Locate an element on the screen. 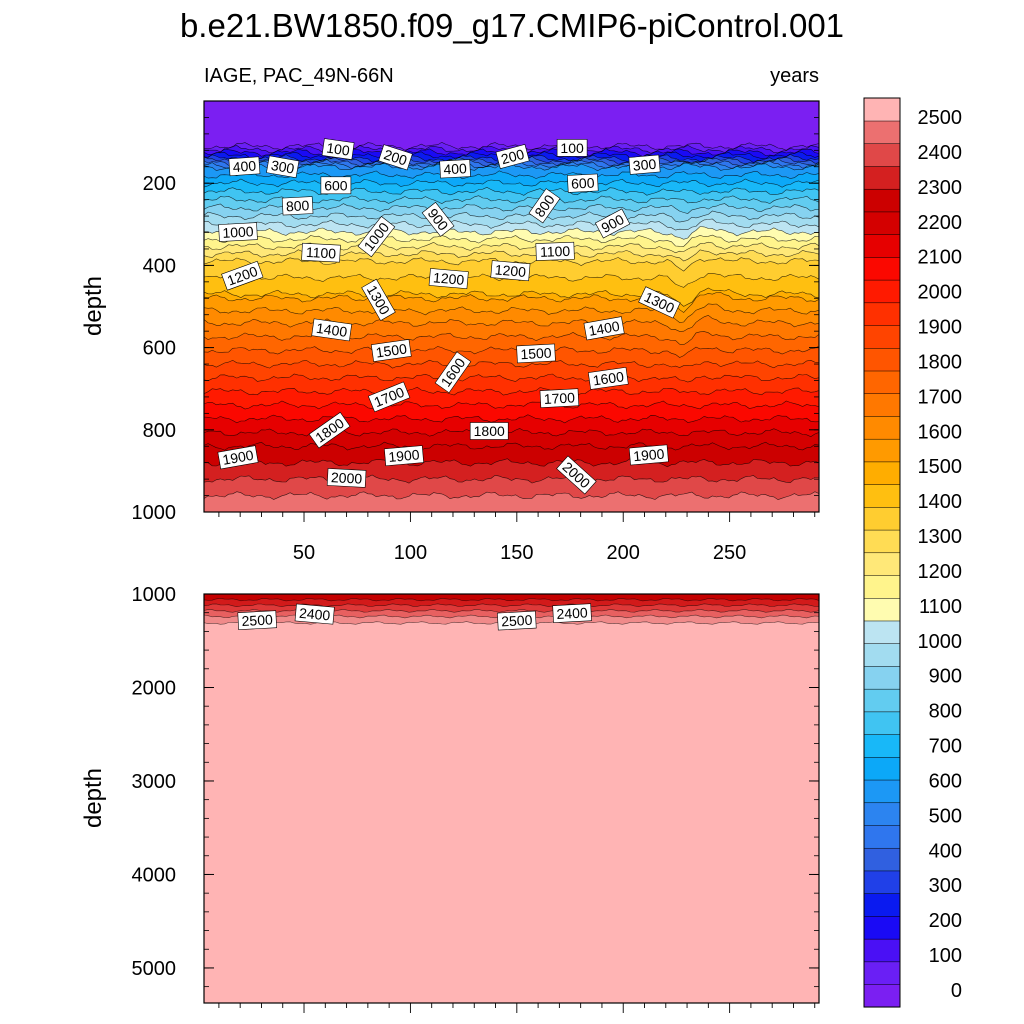 The image size is (1024, 1024). x-tick-label: 200 is located at coordinates (623, 553).